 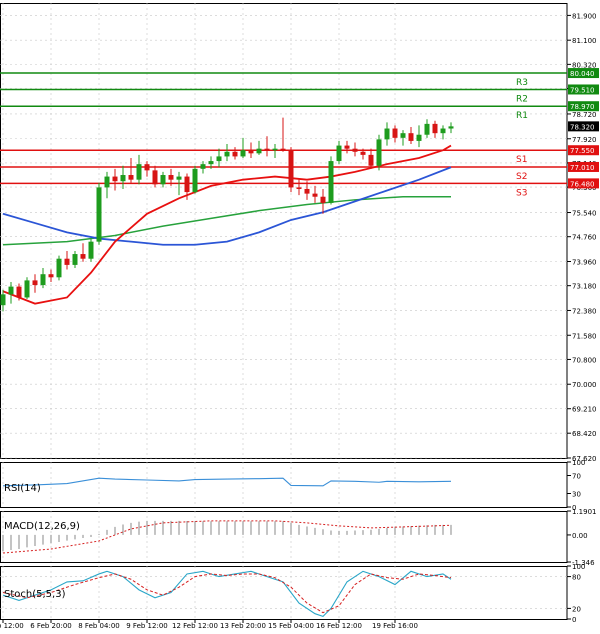 I want to click on stoch-tick-label: 0, so click(x=574, y=620).